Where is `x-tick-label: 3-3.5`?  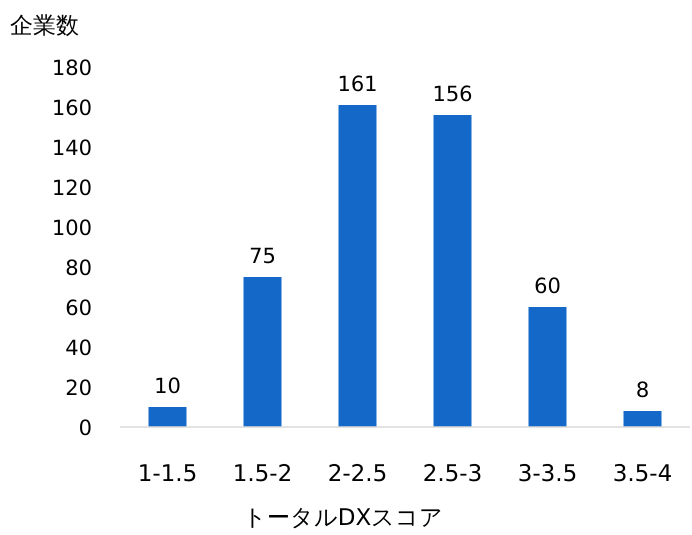
x-tick-label: 3-3.5 is located at coordinates (548, 474).